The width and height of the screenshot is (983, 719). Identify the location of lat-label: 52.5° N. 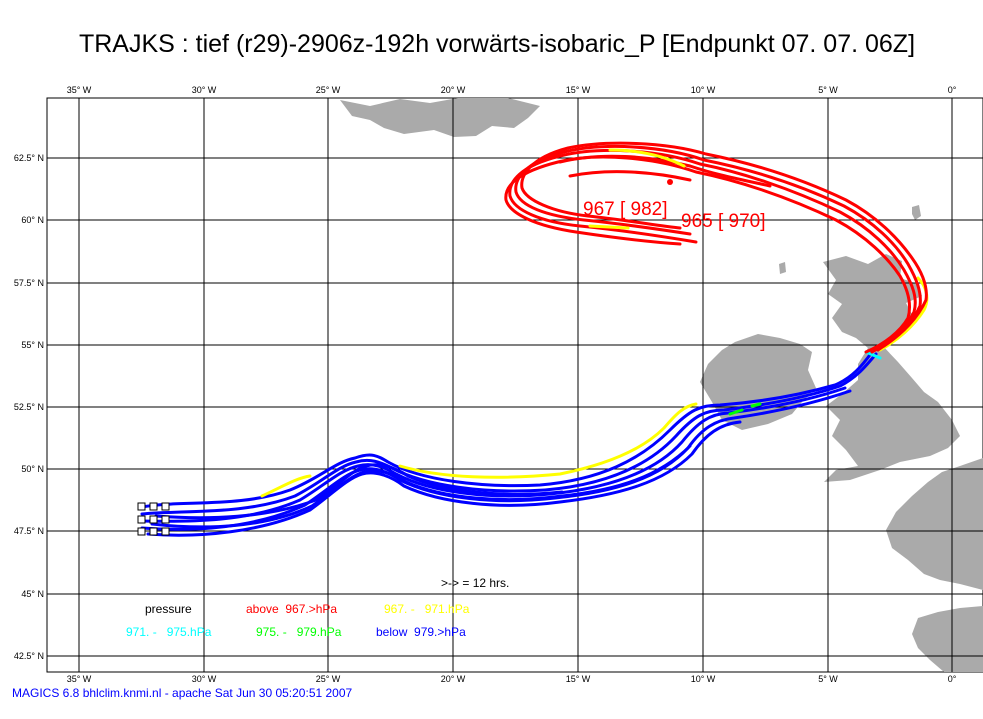
(29, 407).